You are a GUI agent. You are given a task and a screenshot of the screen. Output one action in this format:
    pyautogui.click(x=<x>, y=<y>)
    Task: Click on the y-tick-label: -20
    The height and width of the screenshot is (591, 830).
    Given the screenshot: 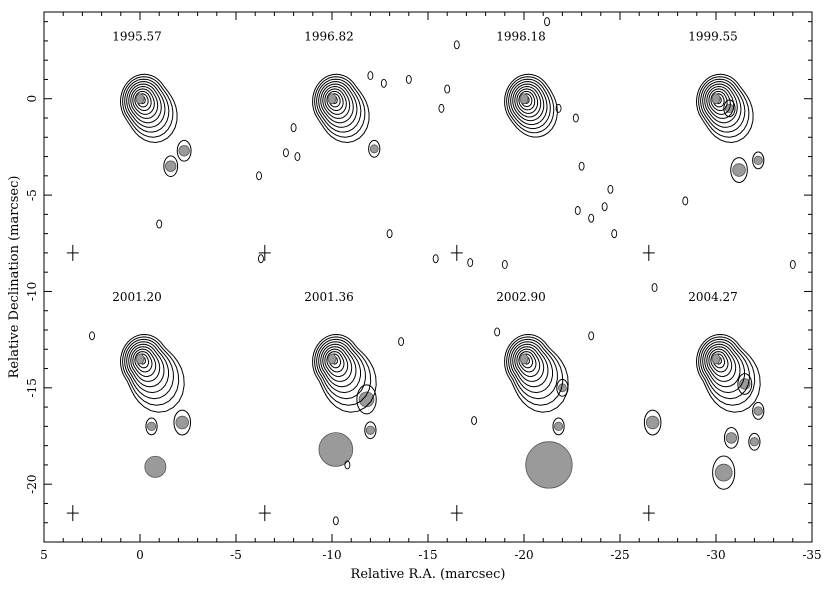 What is the action you would take?
    pyautogui.click(x=32, y=484)
    